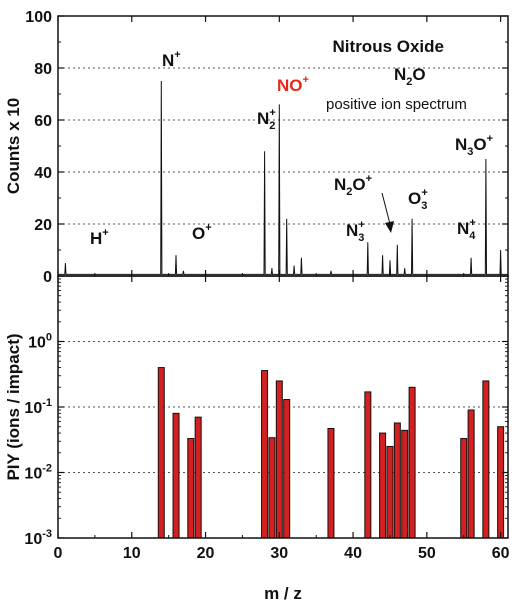 Image resolution: width=520 pixels, height=607 pixels. What do you see at coordinates (474, 145) in the screenshot?
I see `peak-label: N3O+` at bounding box center [474, 145].